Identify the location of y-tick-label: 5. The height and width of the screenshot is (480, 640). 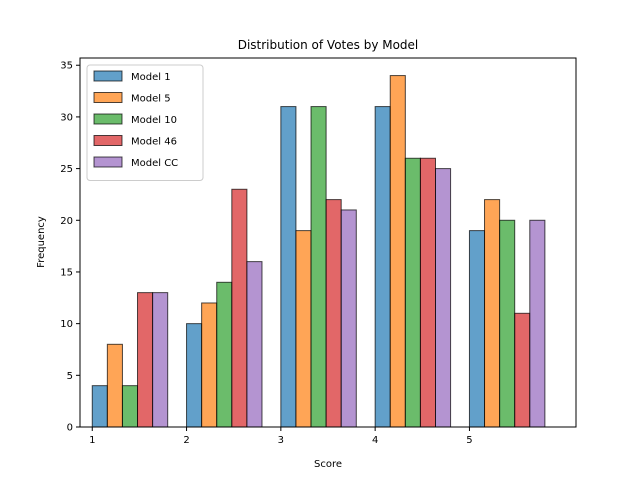
(70, 376).